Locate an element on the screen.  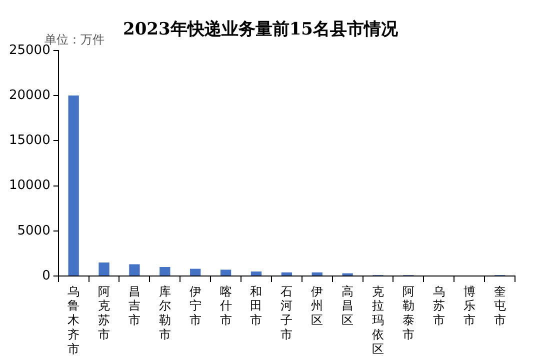
x-tick-label: 阿克苏市 is located at coordinates (104, 313).